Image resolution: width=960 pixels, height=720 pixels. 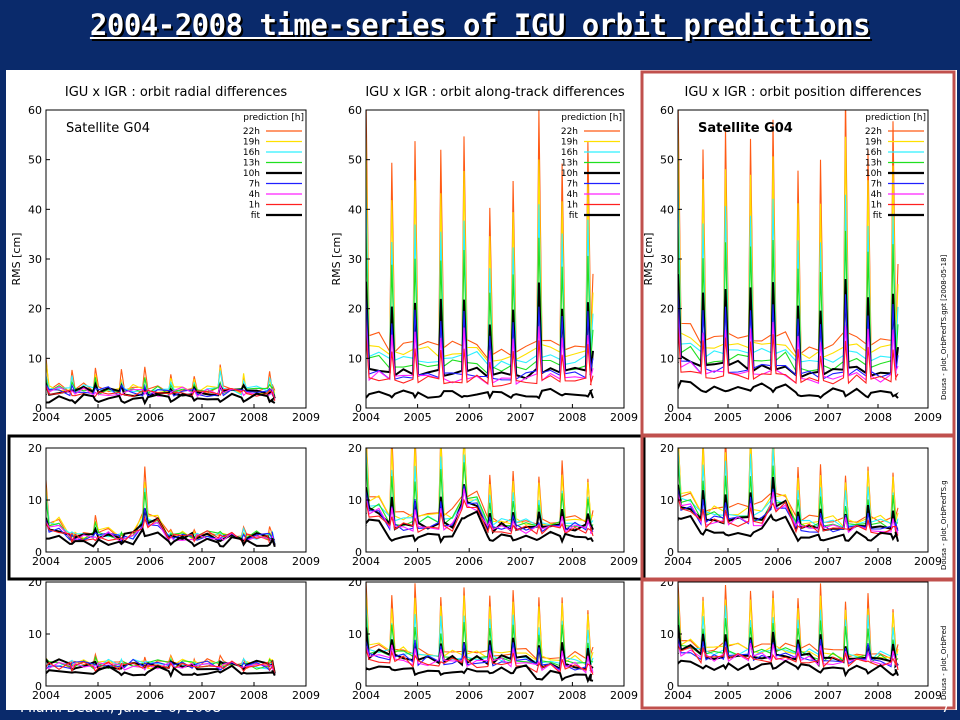 What do you see at coordinates (254, 185) in the screenshot?
I see `legend-label-7h: 7h` at bounding box center [254, 185].